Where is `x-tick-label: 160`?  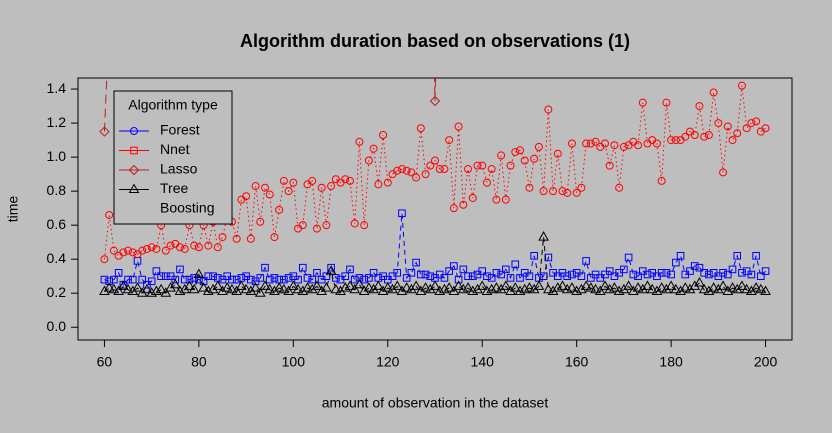
x-tick-label: 160 is located at coordinates (577, 362).